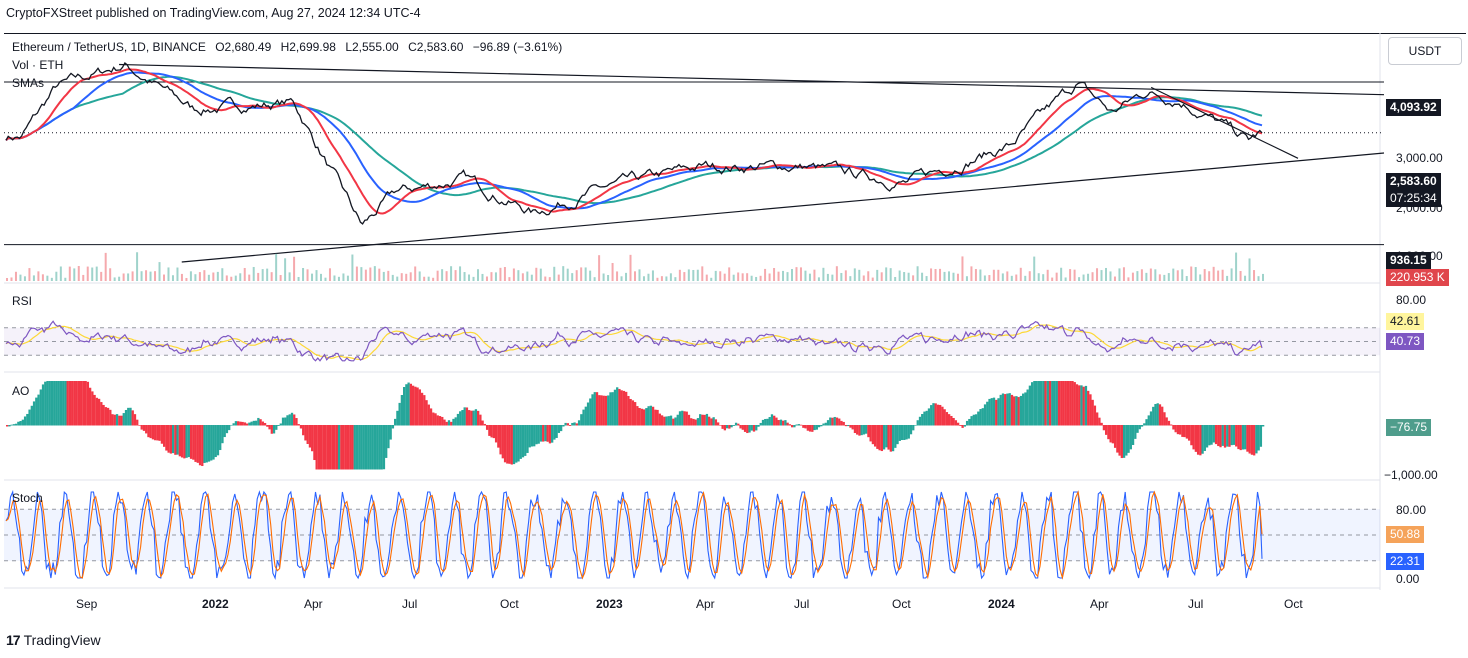 Image resolution: width=1468 pixels, height=658 pixels. I want to click on time-label-apr-2023: Apr, so click(705, 604).